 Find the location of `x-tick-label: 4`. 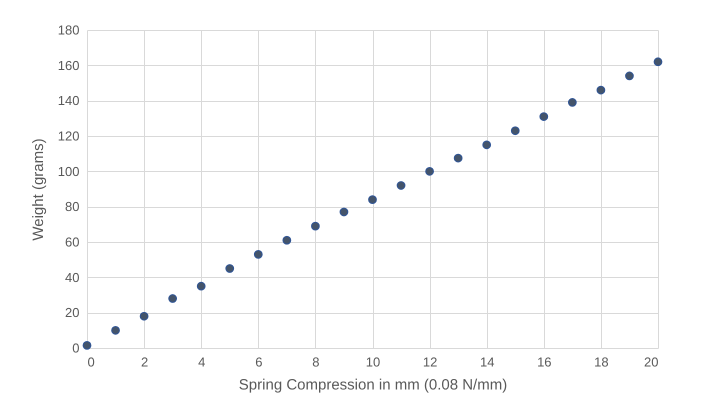

x-tick-label: 4 is located at coordinates (202, 362).